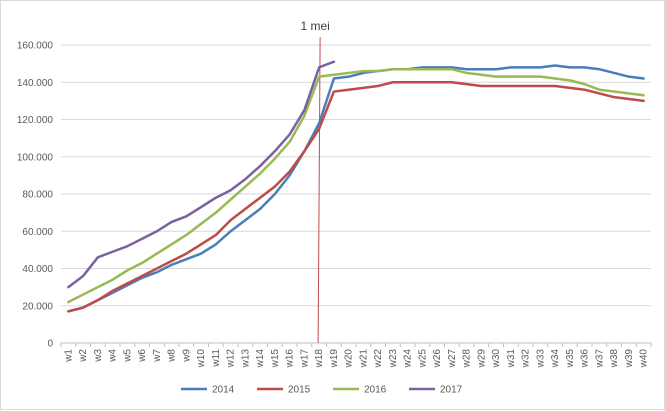 This screenshot has height=411, width=665. What do you see at coordinates (349, 359) in the screenshot?
I see `x-tick-label: w20` at bounding box center [349, 359].